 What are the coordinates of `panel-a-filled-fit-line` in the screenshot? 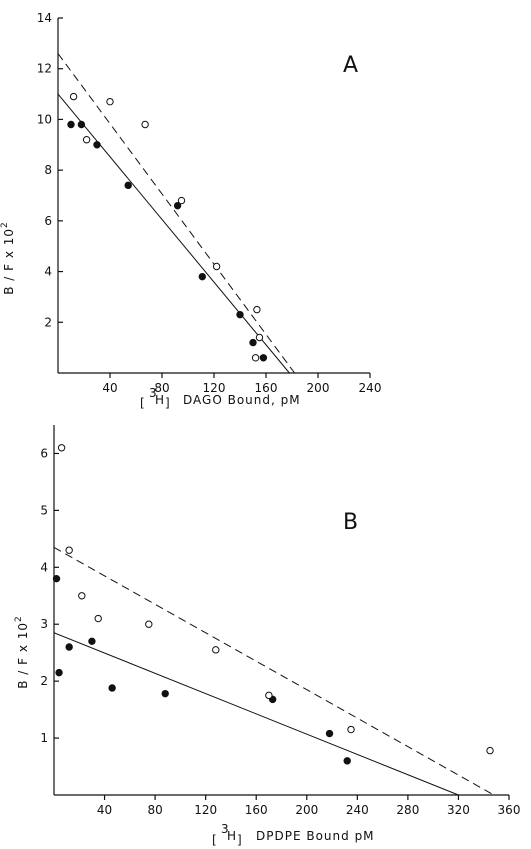 It's located at (173, 233).